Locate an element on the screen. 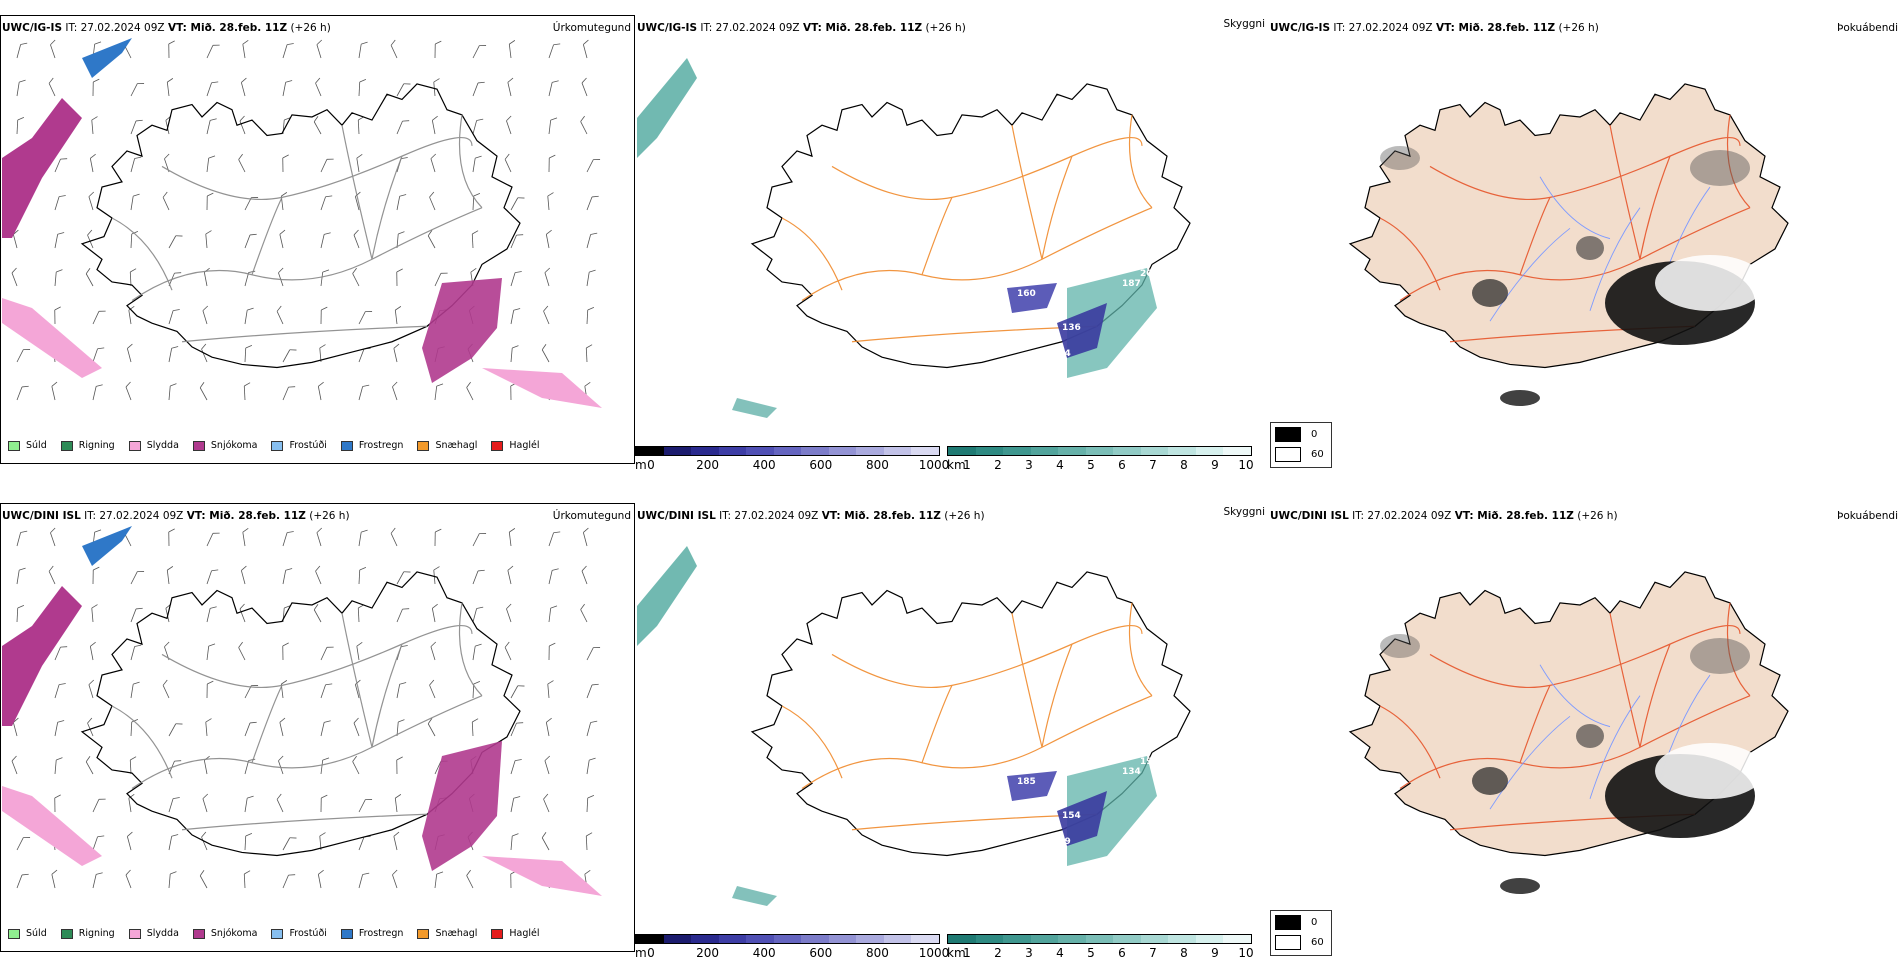 This screenshot has height=964, width=1900. model-name: UWC/IG-IS is located at coordinates (667, 28).